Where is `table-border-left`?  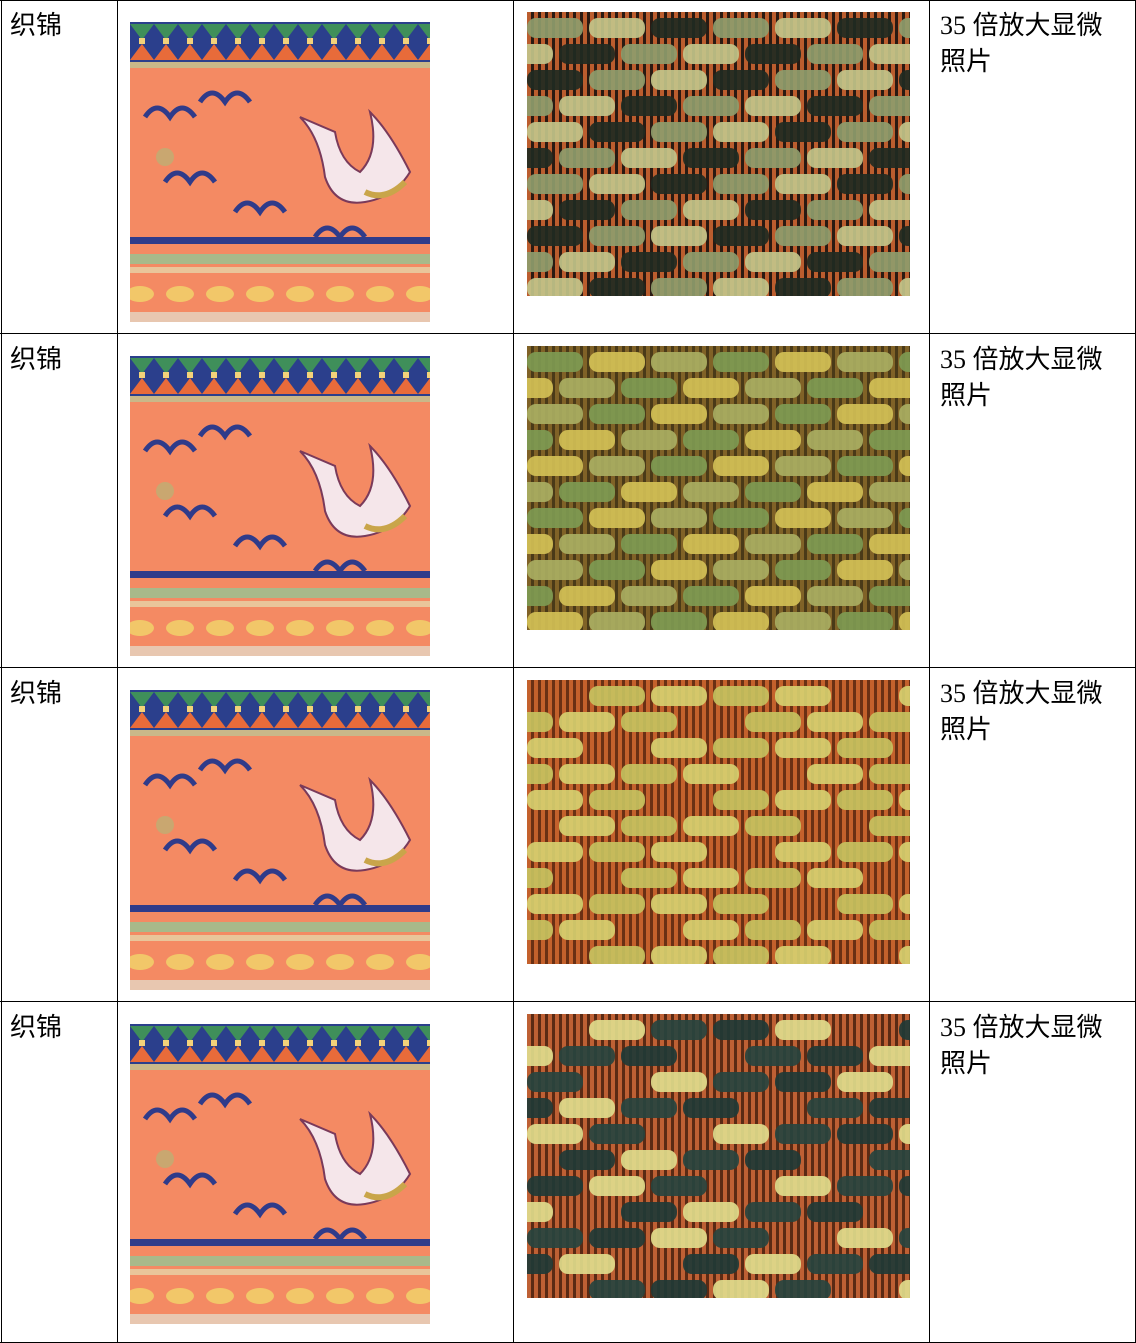 table-border-left is located at coordinates (1, 671).